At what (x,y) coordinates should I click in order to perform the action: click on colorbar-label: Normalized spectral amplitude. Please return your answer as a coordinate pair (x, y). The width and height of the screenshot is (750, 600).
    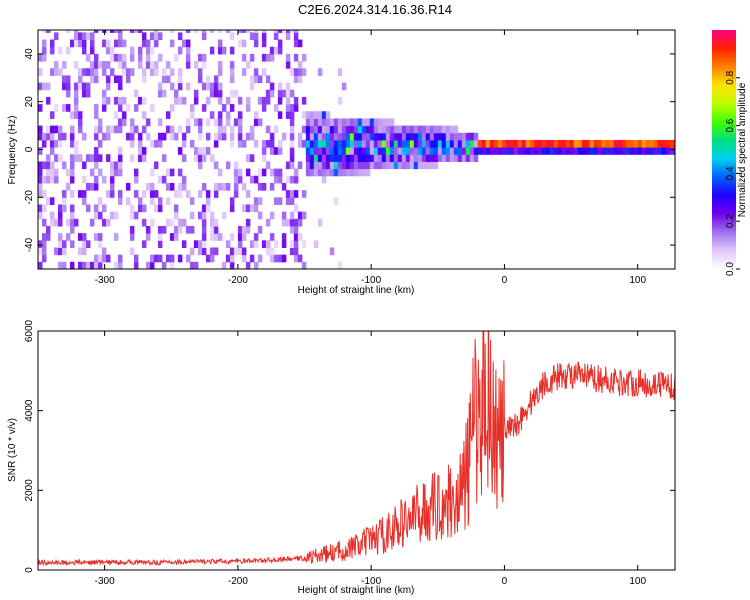
    Looking at the image, I should click on (742, 149).